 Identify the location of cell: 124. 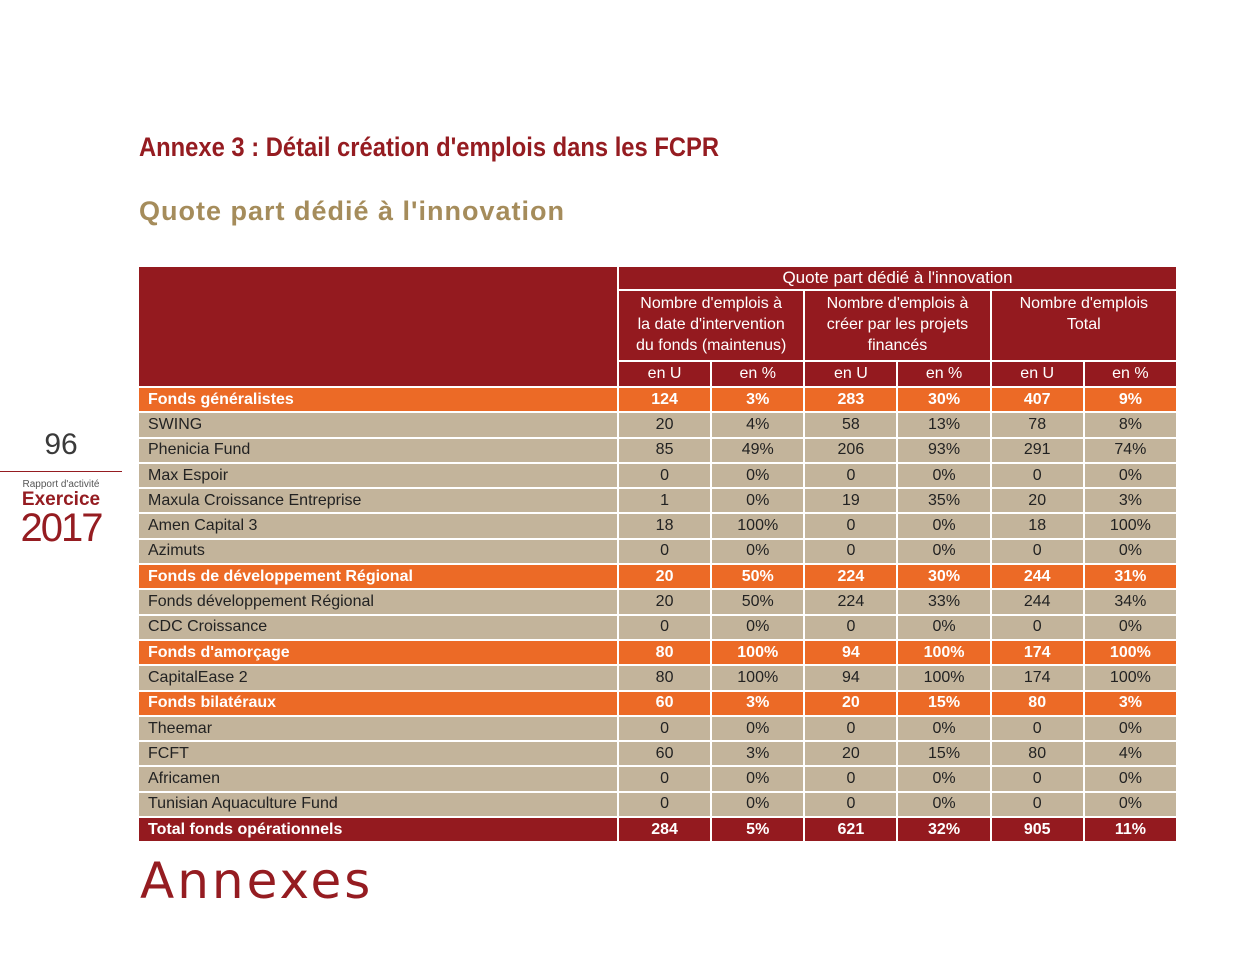
(664, 399).